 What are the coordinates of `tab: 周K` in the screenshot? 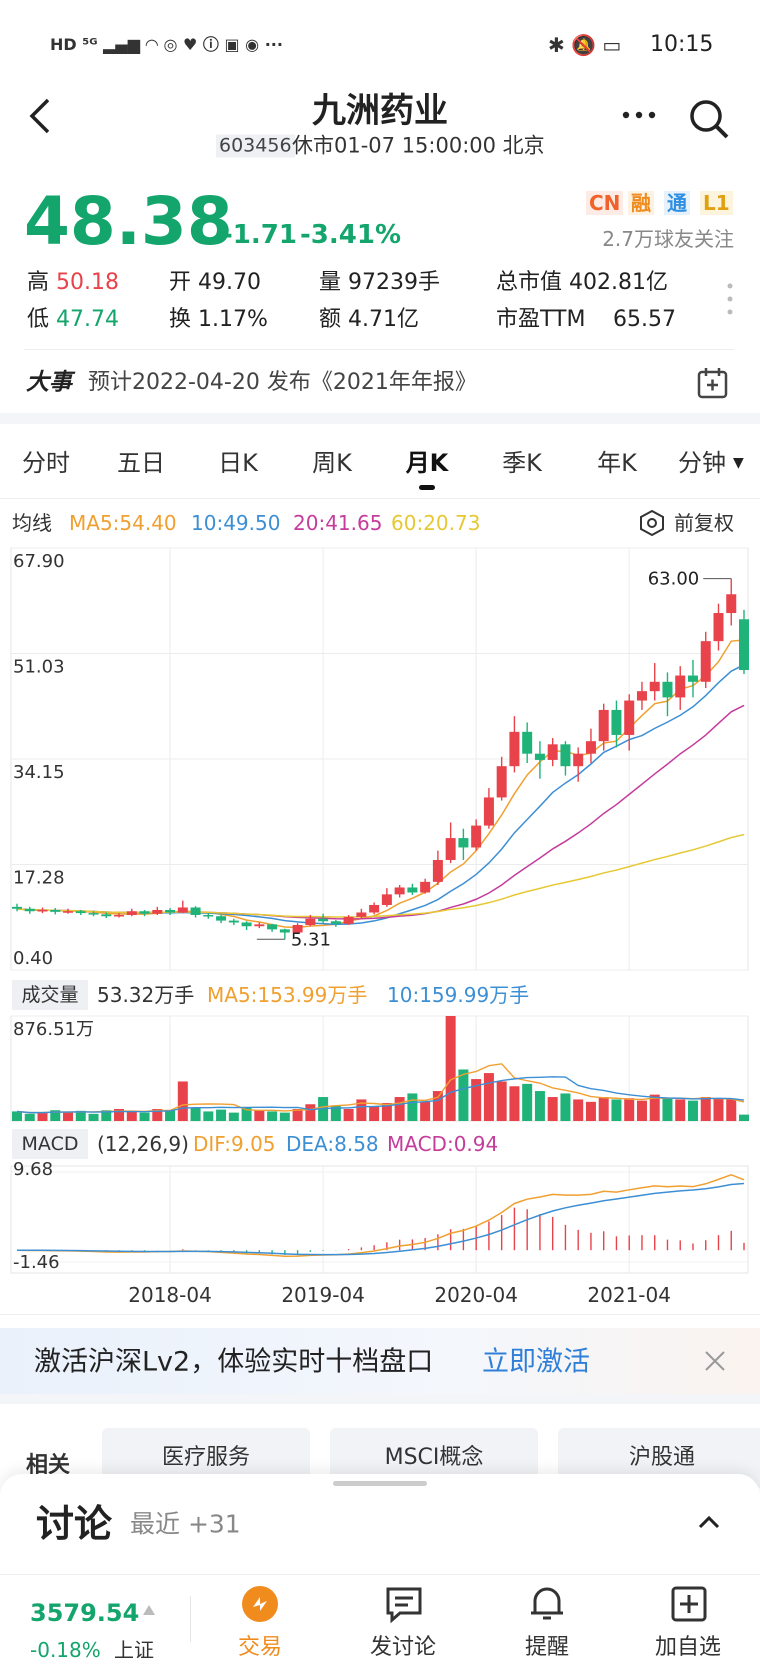 It's located at (332, 463).